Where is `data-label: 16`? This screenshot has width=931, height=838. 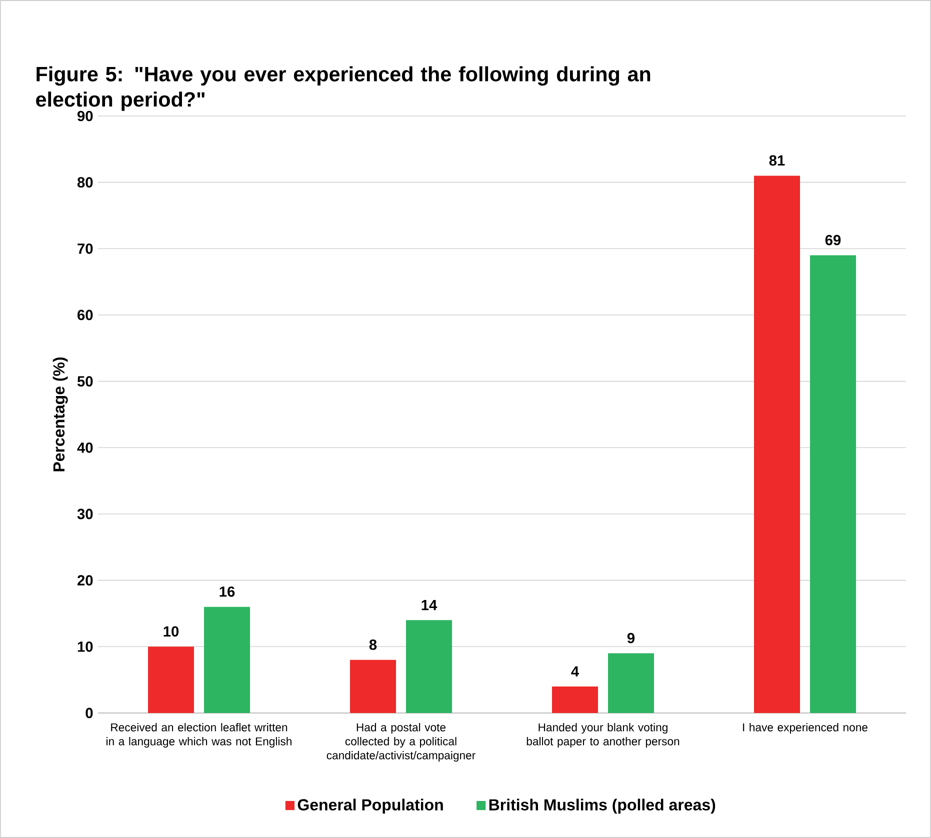 data-label: 16 is located at coordinates (227, 591).